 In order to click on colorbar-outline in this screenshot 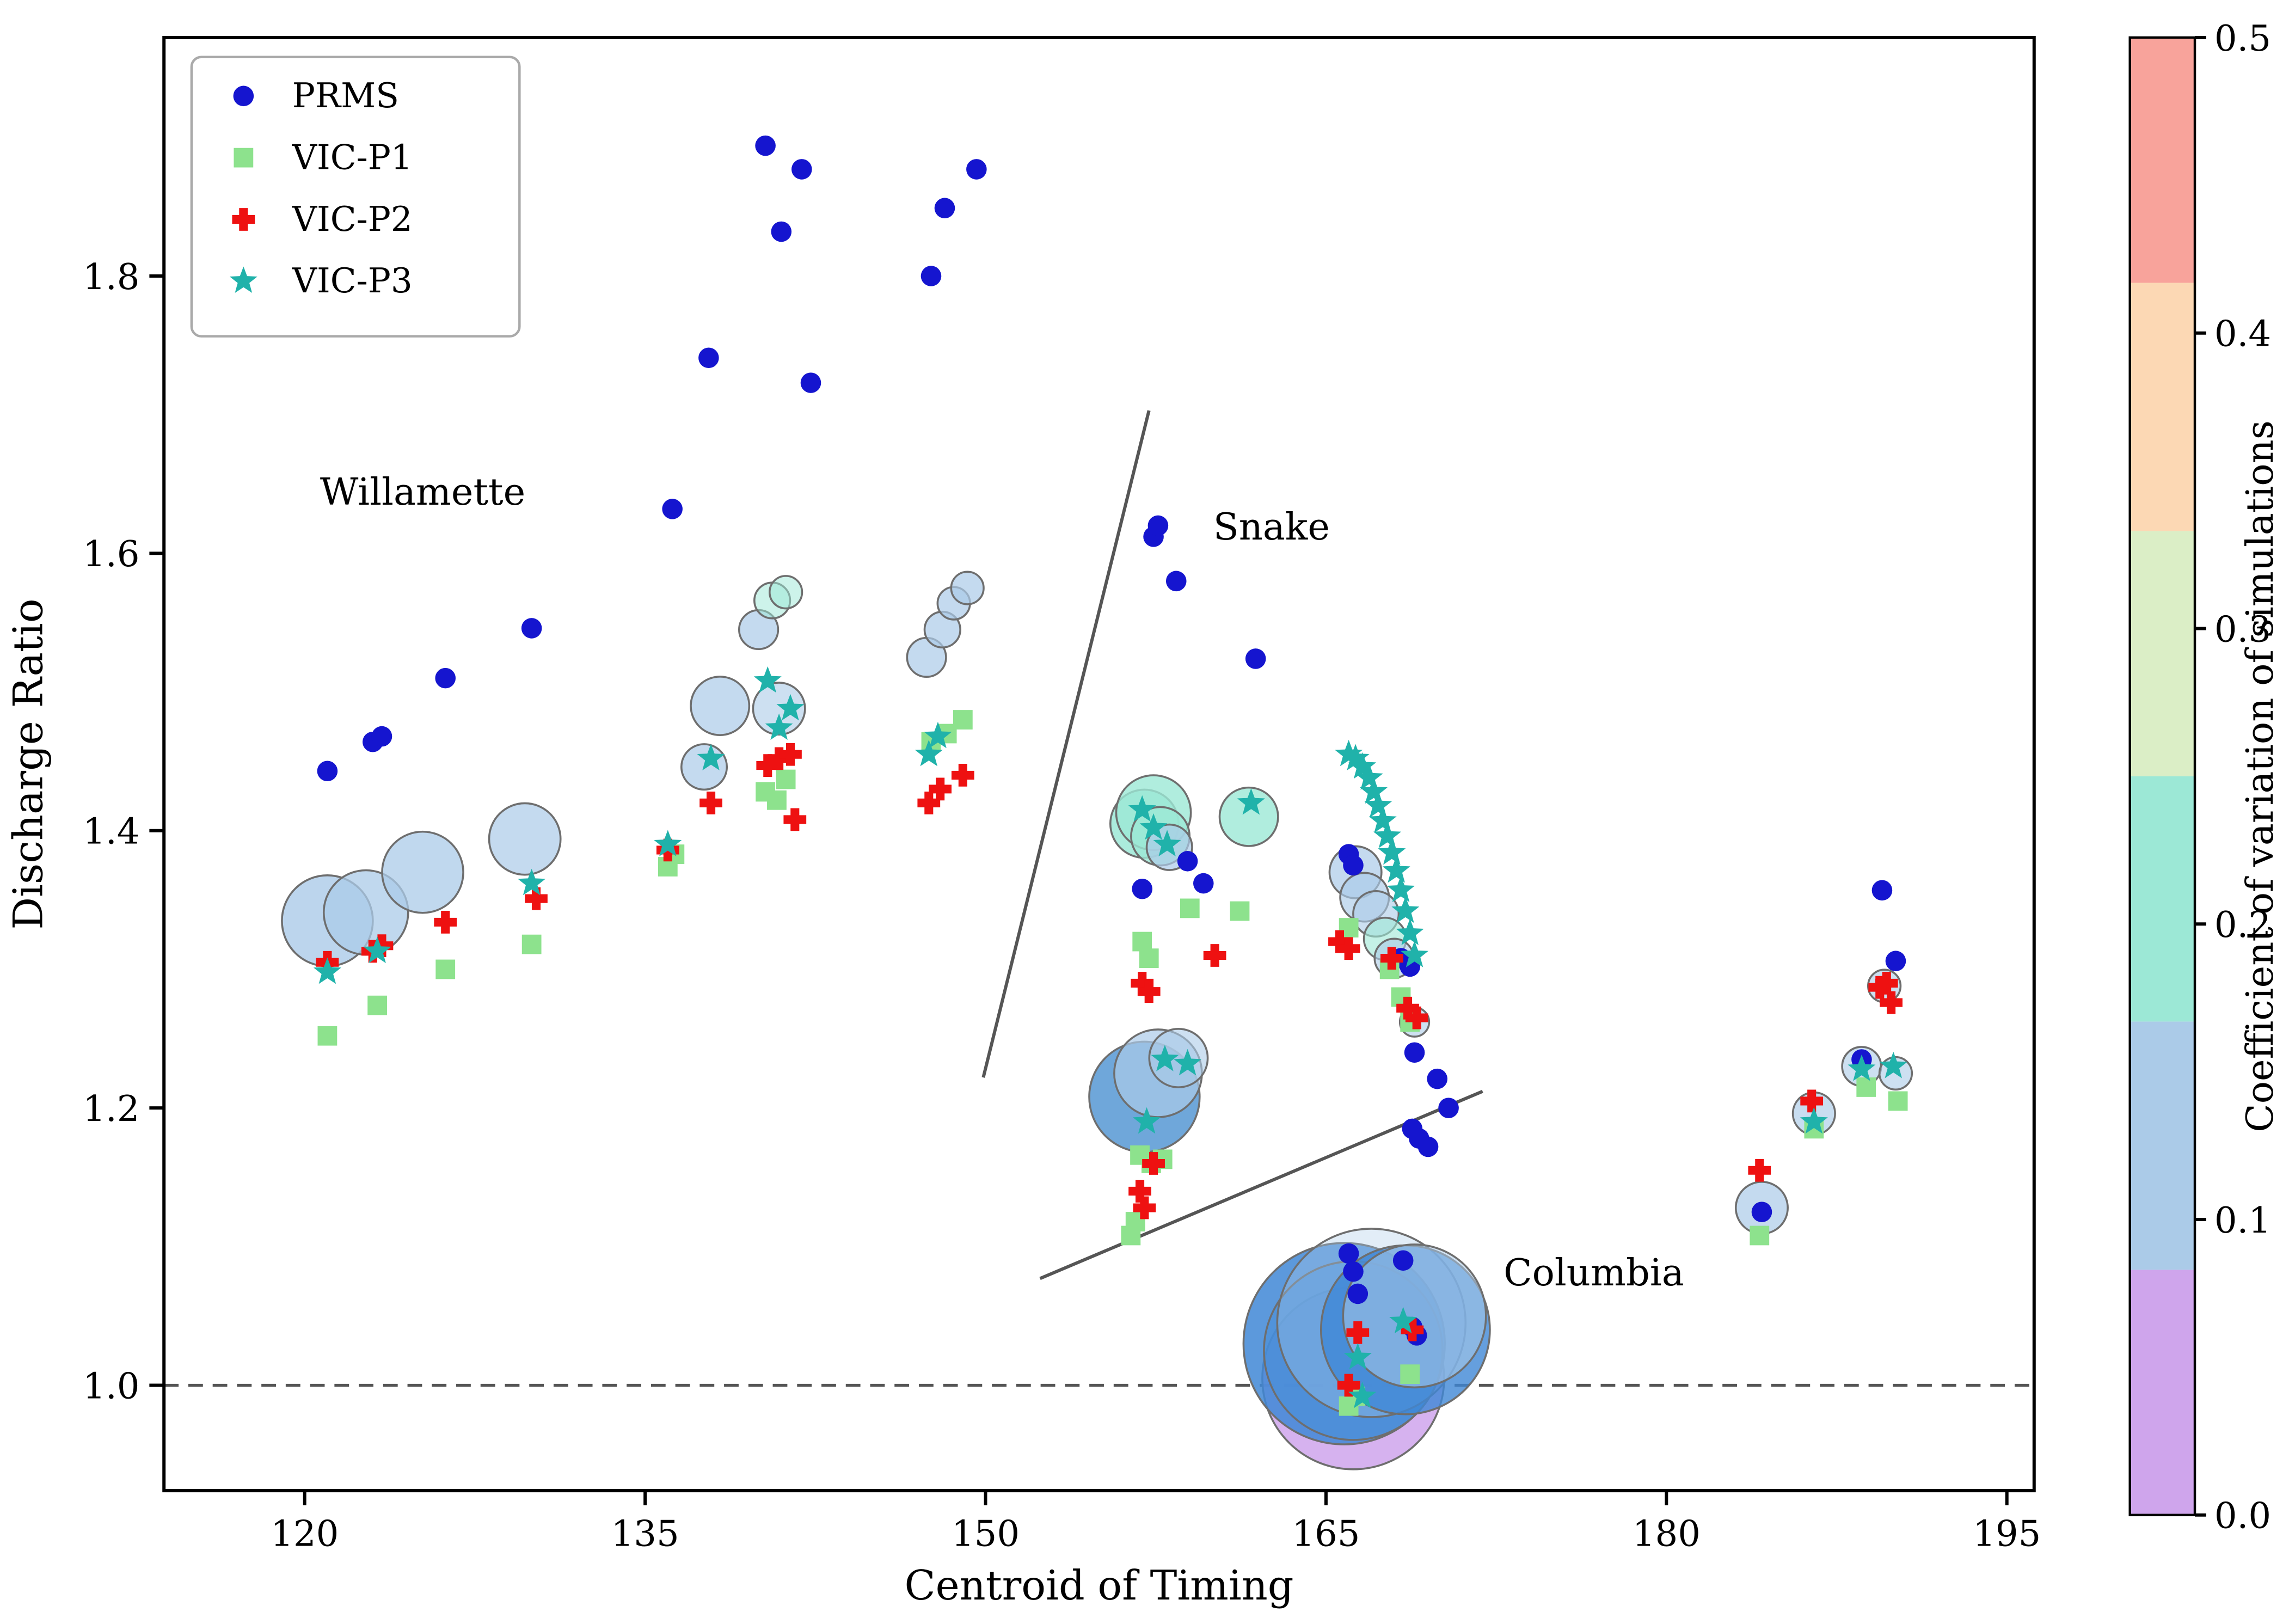, I will do `click(2162, 776)`.